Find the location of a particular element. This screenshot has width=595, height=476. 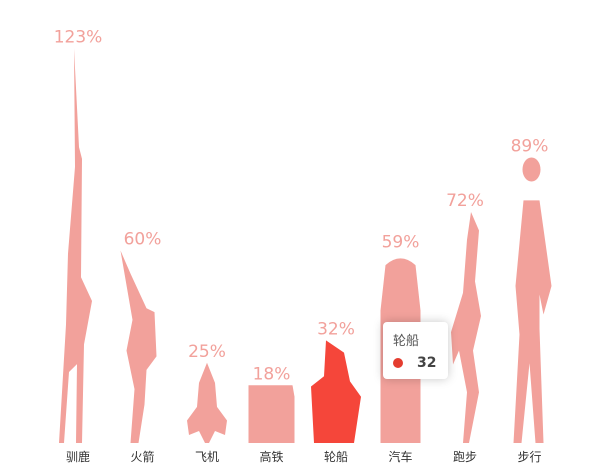

bar-rocket-icon is located at coordinates (138, 346).